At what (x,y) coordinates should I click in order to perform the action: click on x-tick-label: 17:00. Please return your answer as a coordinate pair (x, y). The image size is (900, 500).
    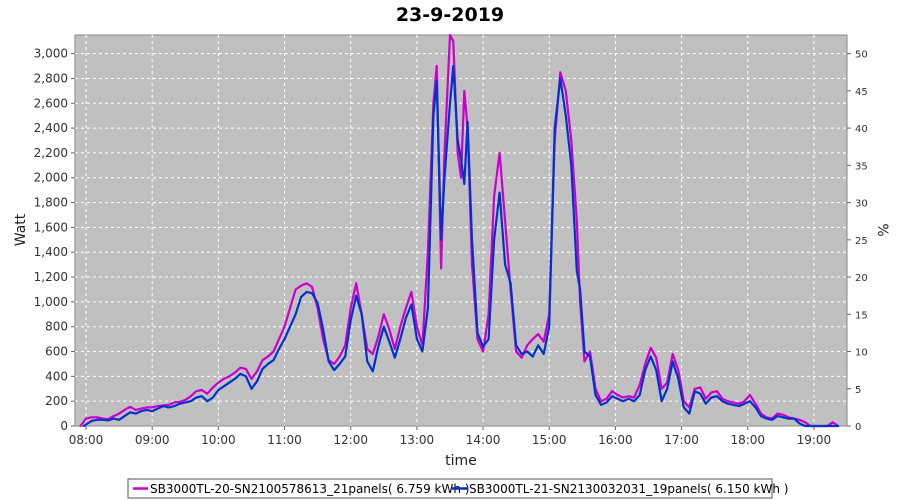
    Looking at the image, I should click on (681, 440).